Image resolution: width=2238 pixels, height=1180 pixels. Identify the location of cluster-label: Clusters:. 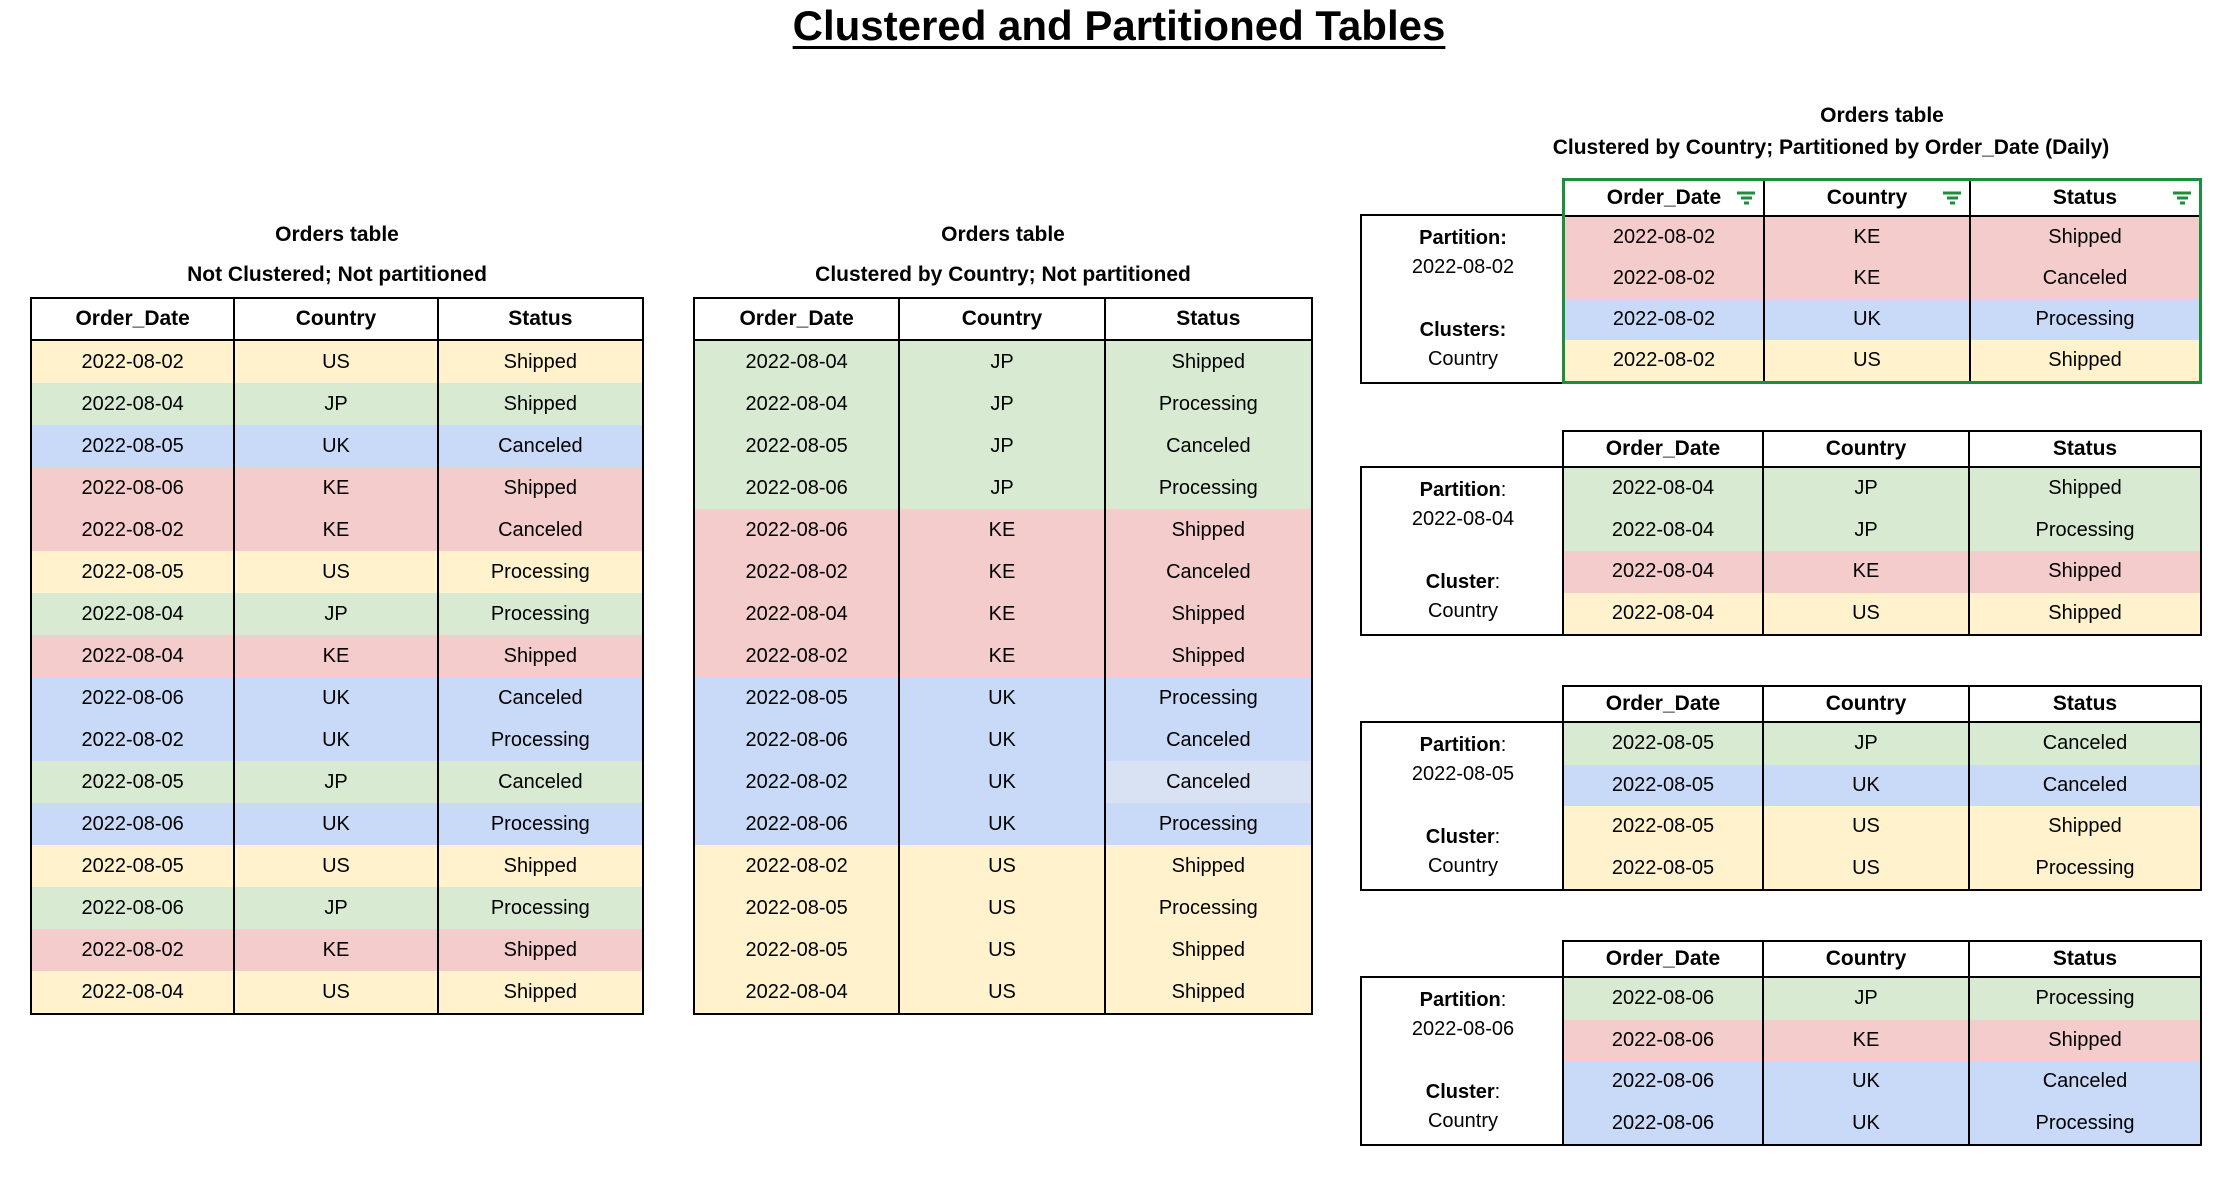
(1463, 330).